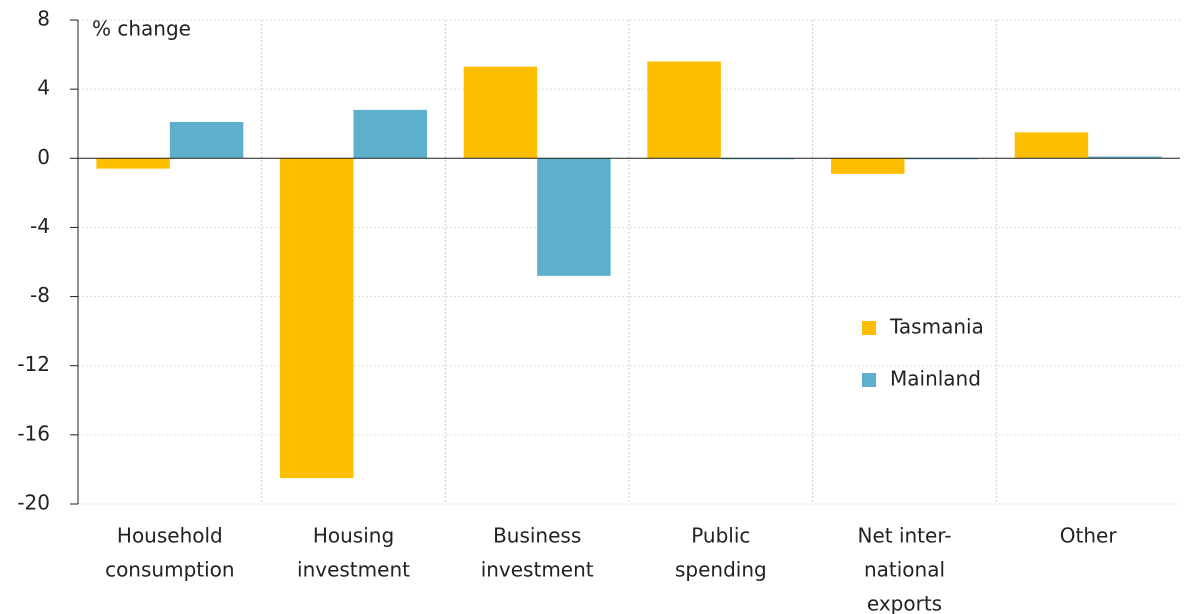 Image resolution: width=1187 pixels, height=614 pixels. Describe the element at coordinates (935, 379) in the screenshot. I see `legend-label: Mainland` at that location.